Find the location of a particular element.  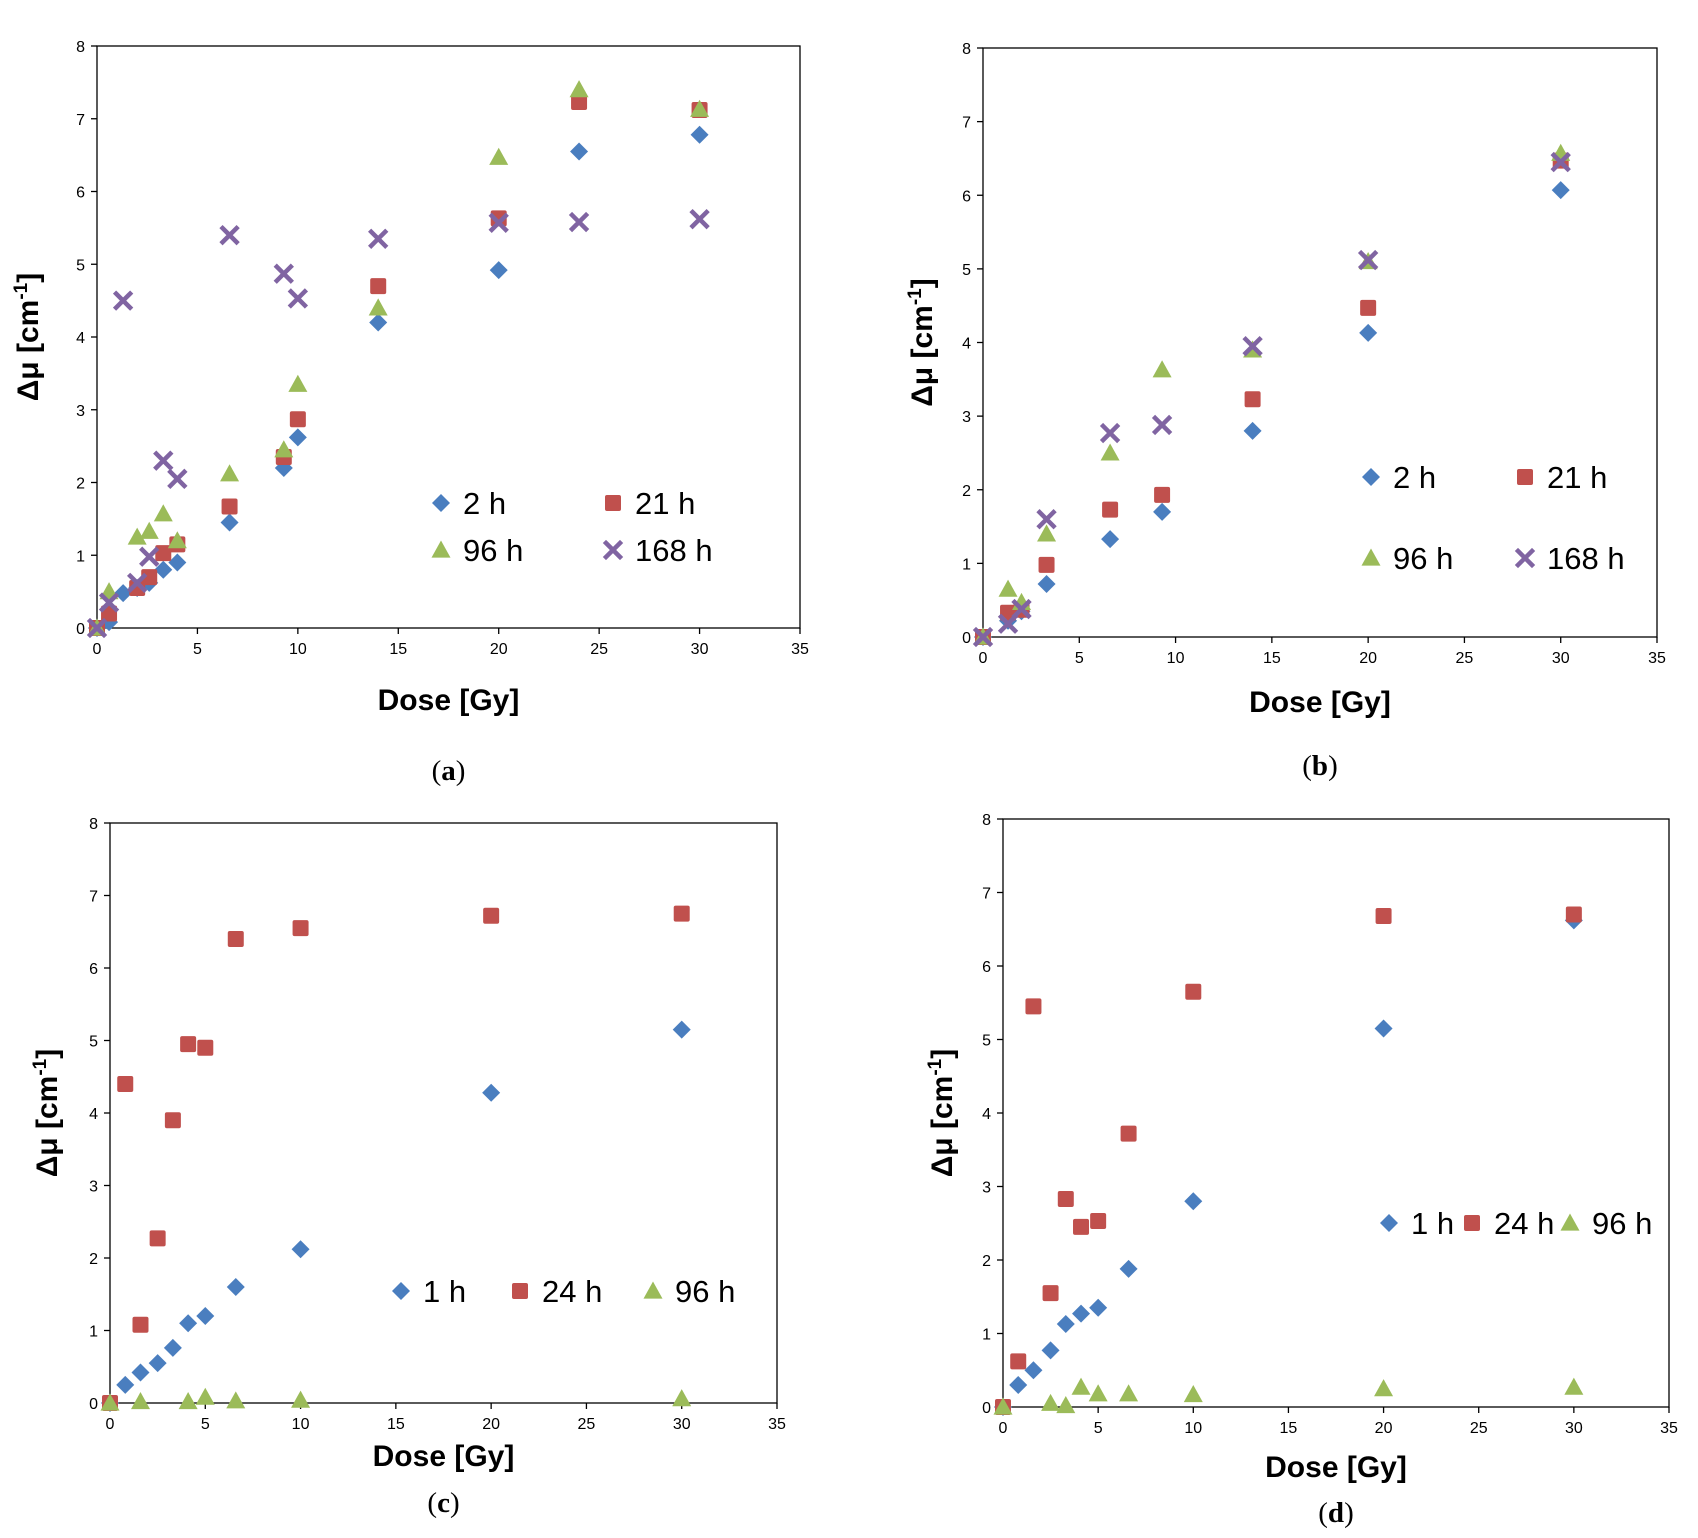

y-tick-label: 6 is located at coordinates (80, 193).